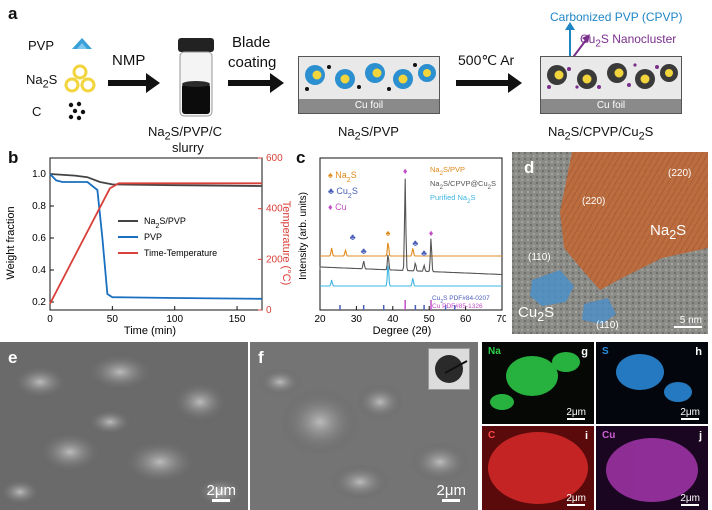 This screenshot has width=712, height=510. Describe the element at coordinates (77, 113) in the screenshot. I see `carbon-particle-icon` at that location.